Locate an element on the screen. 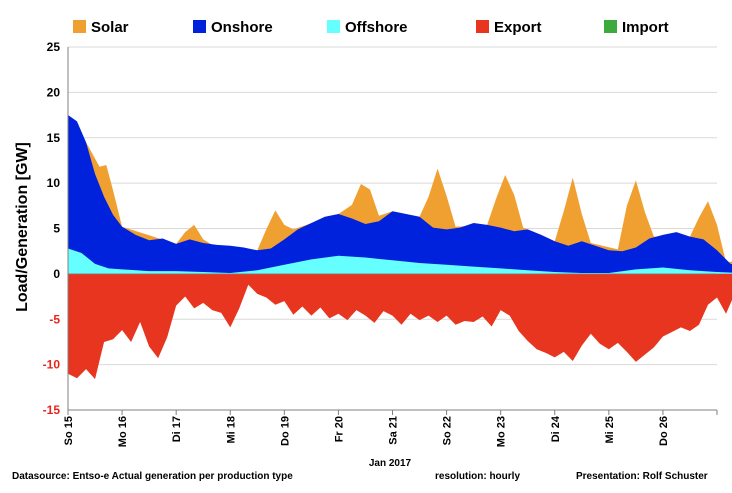 The height and width of the screenshot is (493, 732). footer-month: Jan 2017 is located at coordinates (390, 463).